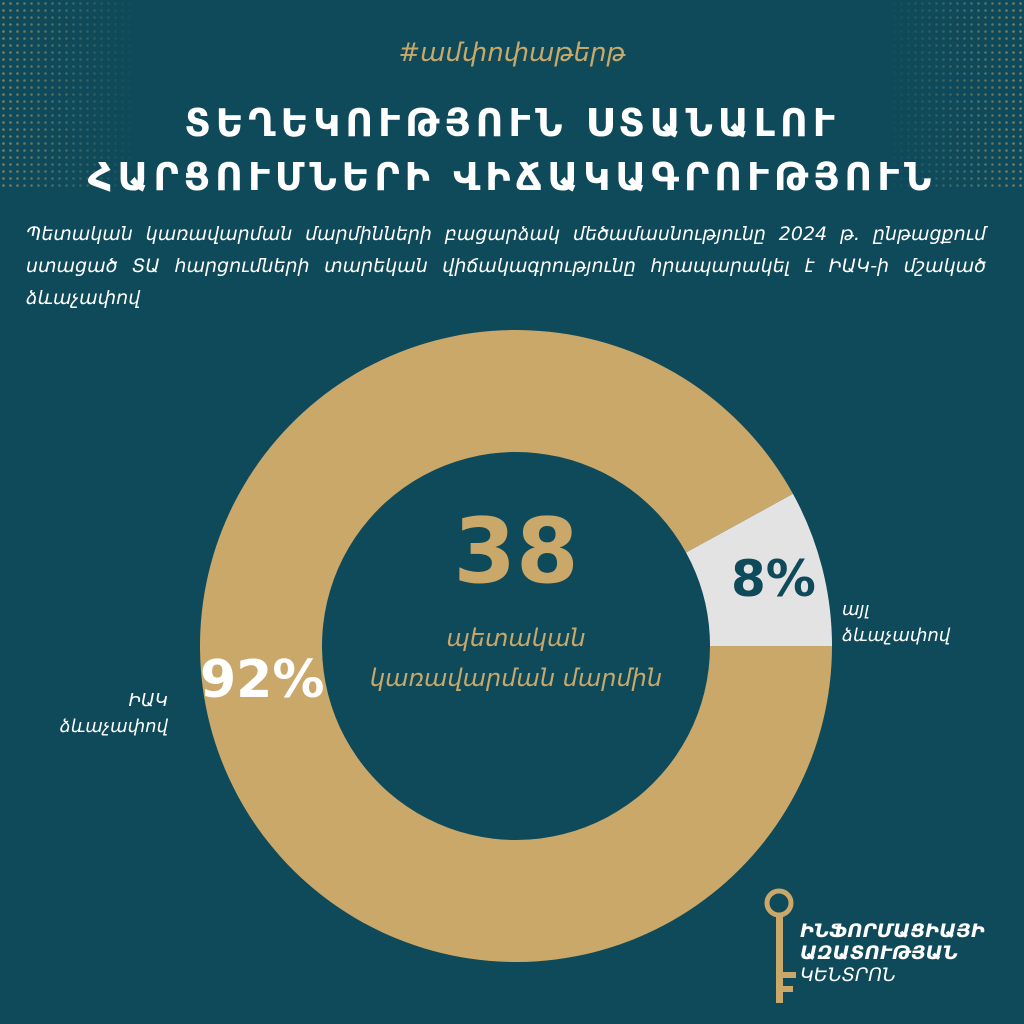 Image resolution: width=1024 pixels, height=1024 pixels. Describe the element at coordinates (512, 123) in the screenshot. I see `title-line-1: ՏԵՂԵԿՈՒԹՅՈՒՆ ՍՏԱՆԱԼՈՒ` at that location.